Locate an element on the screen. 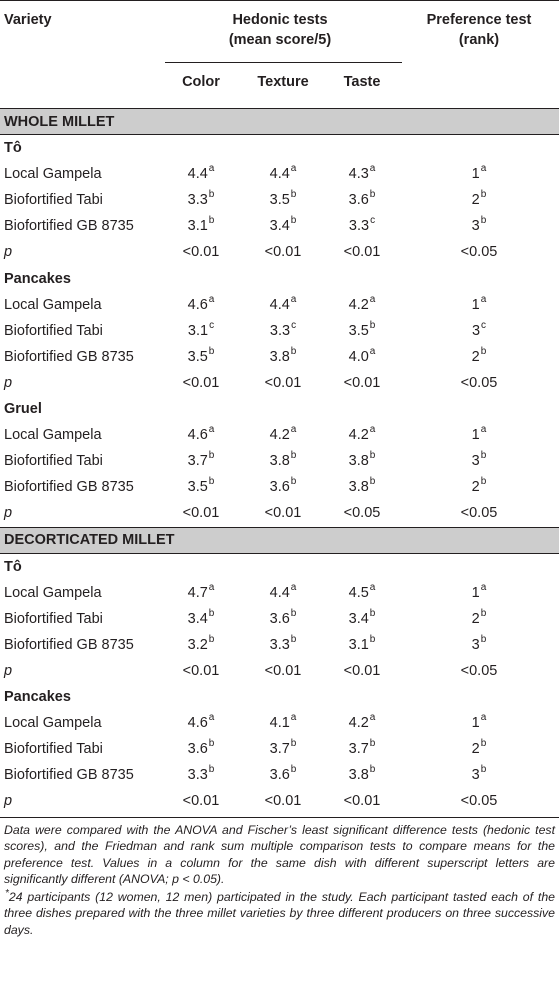  texture-score: 4.2 a is located at coordinates (283, 434).